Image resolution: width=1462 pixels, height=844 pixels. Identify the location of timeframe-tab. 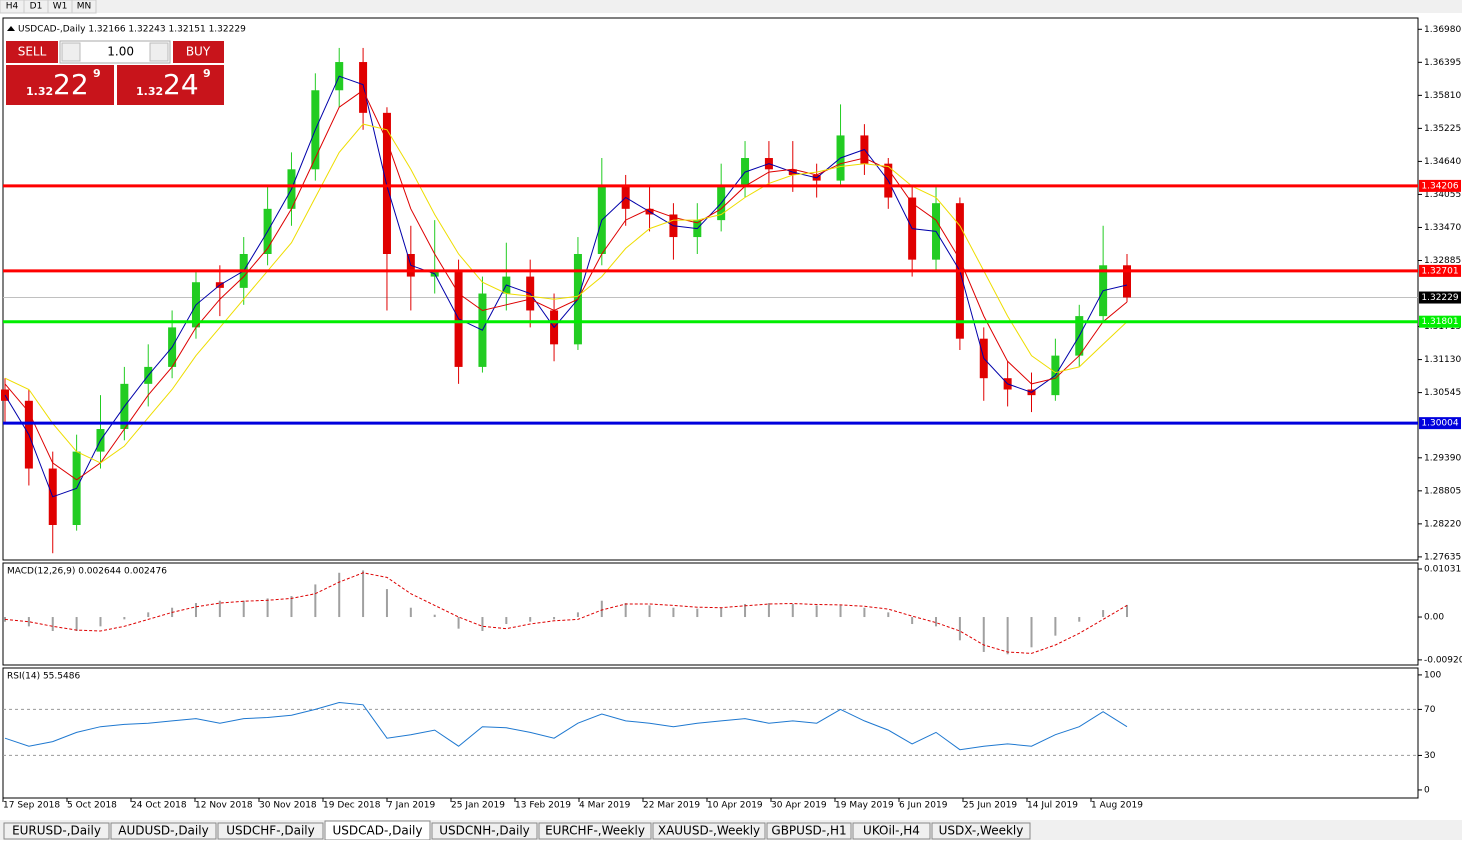
(84, 7).